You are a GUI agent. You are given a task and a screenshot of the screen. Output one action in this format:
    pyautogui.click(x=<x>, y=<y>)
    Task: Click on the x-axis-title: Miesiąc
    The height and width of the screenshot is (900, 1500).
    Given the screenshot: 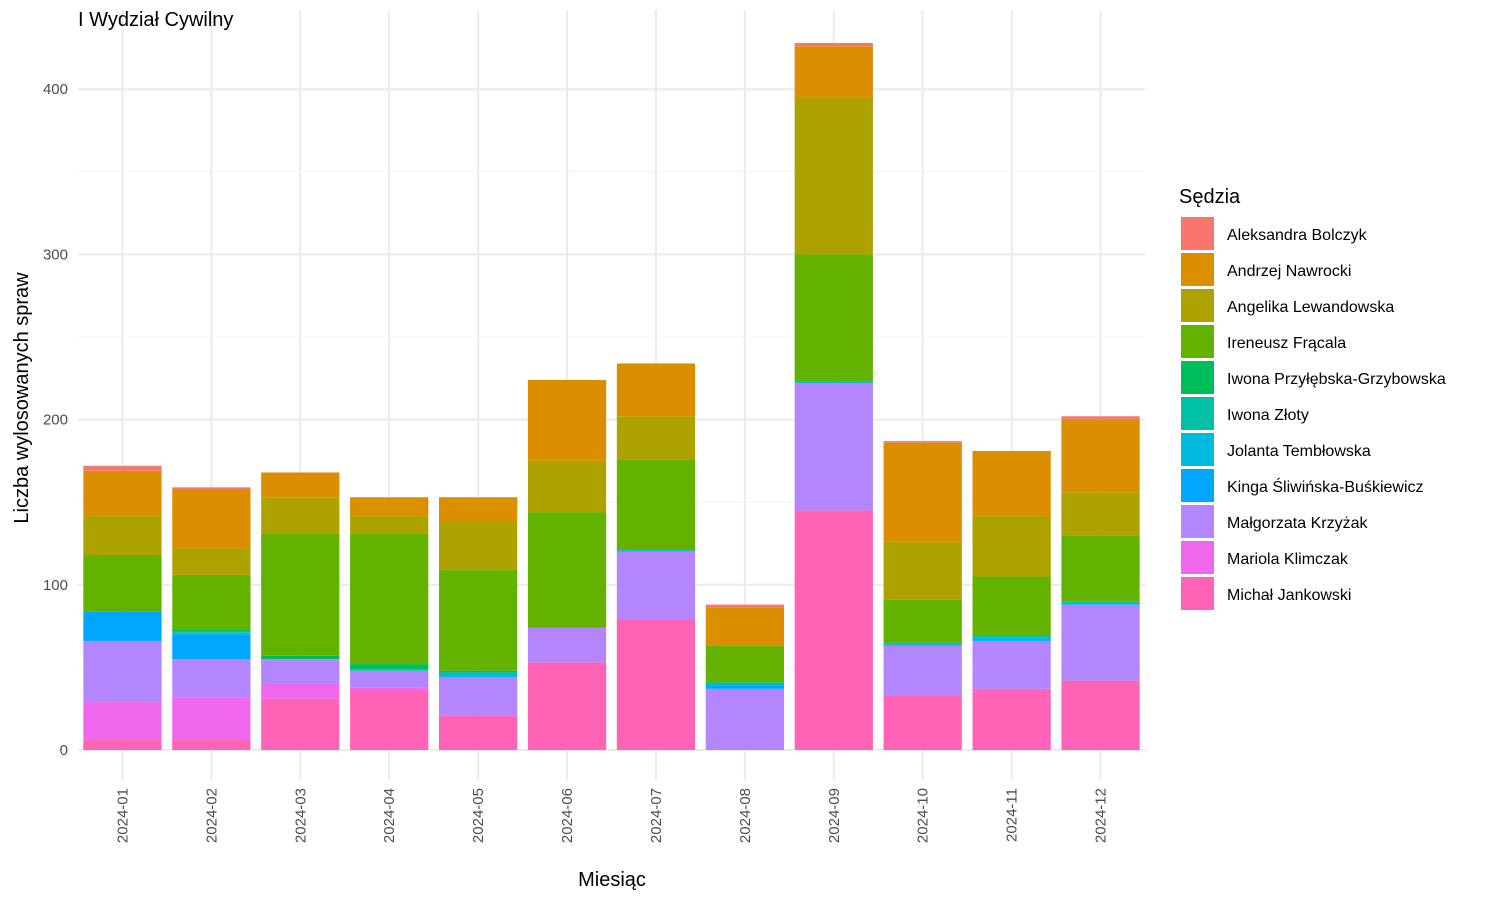 What is the action you would take?
    pyautogui.click(x=612, y=880)
    